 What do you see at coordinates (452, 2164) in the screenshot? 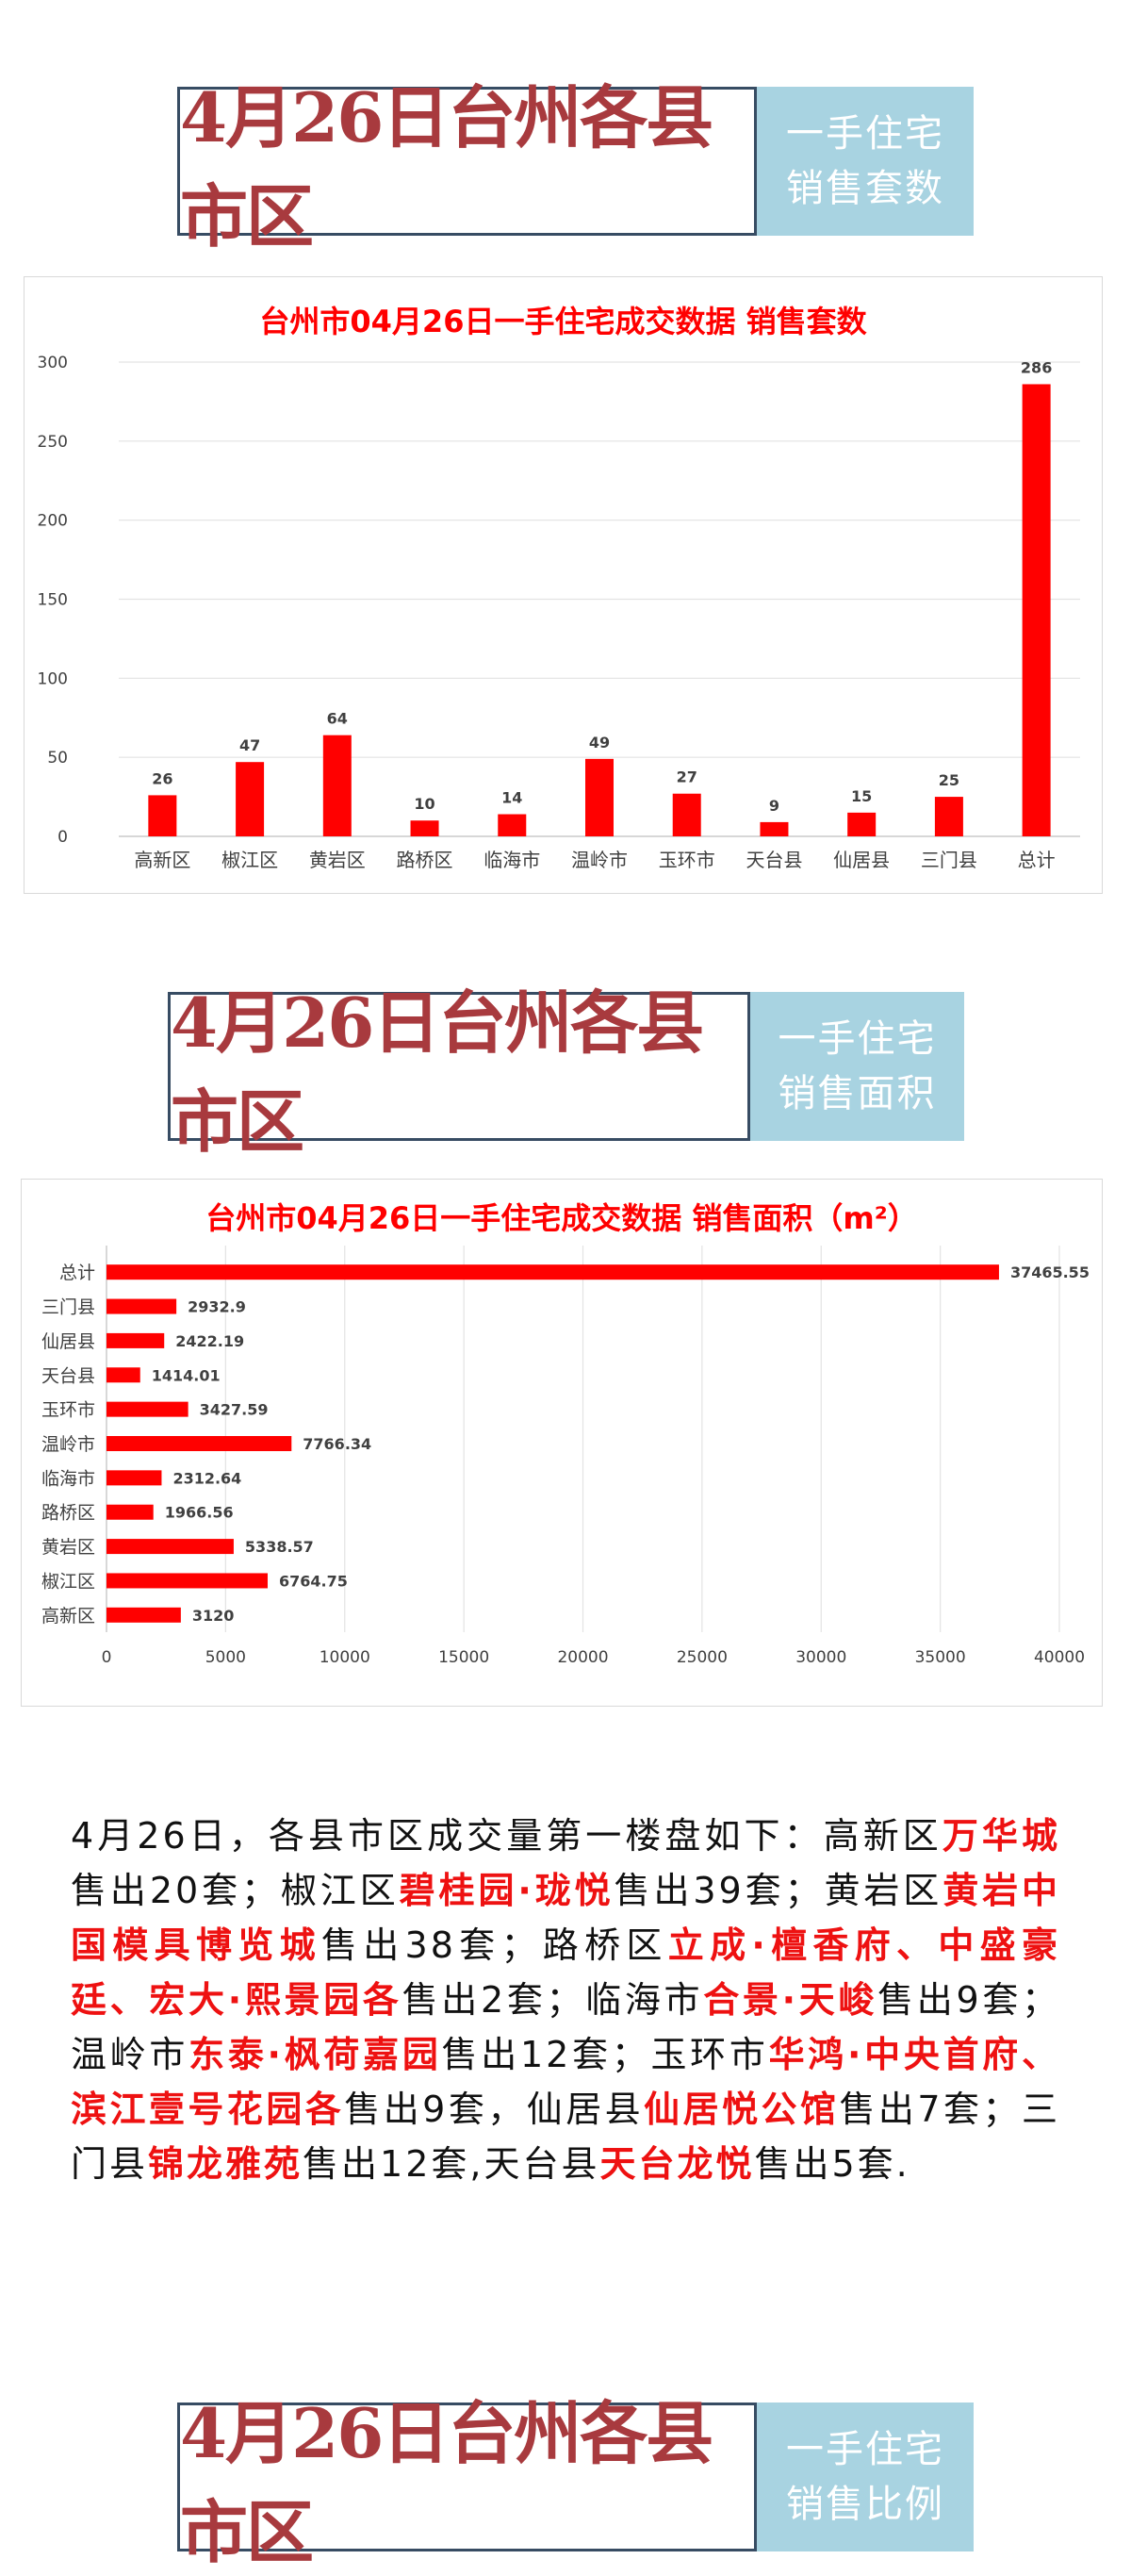
I see `summary-text: 售出12套,天台县` at bounding box center [452, 2164].